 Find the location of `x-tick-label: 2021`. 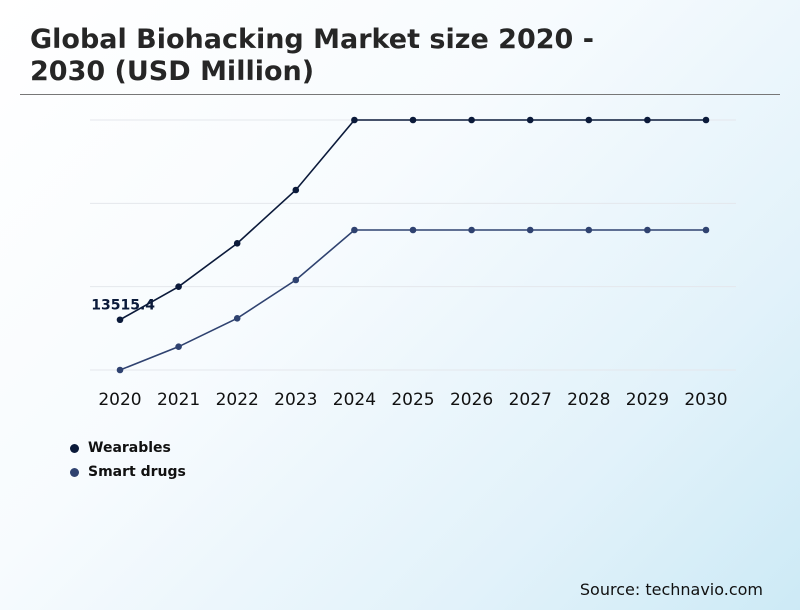

x-tick-label: 2021 is located at coordinates (178, 400).